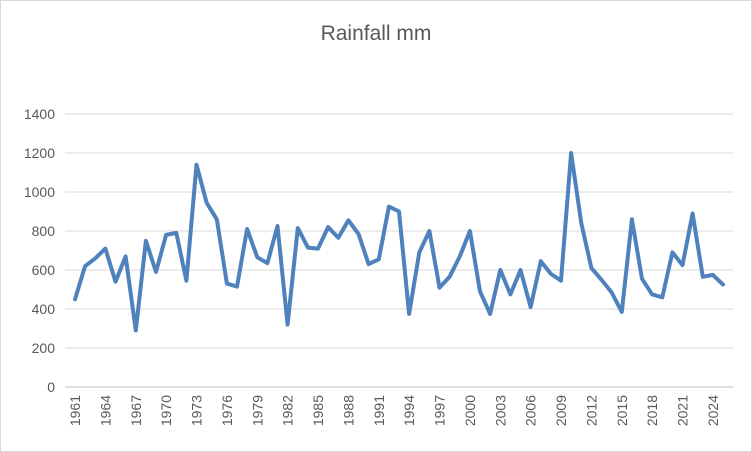  Describe the element at coordinates (197, 410) in the screenshot. I see `x-tick-label: 1973` at that location.